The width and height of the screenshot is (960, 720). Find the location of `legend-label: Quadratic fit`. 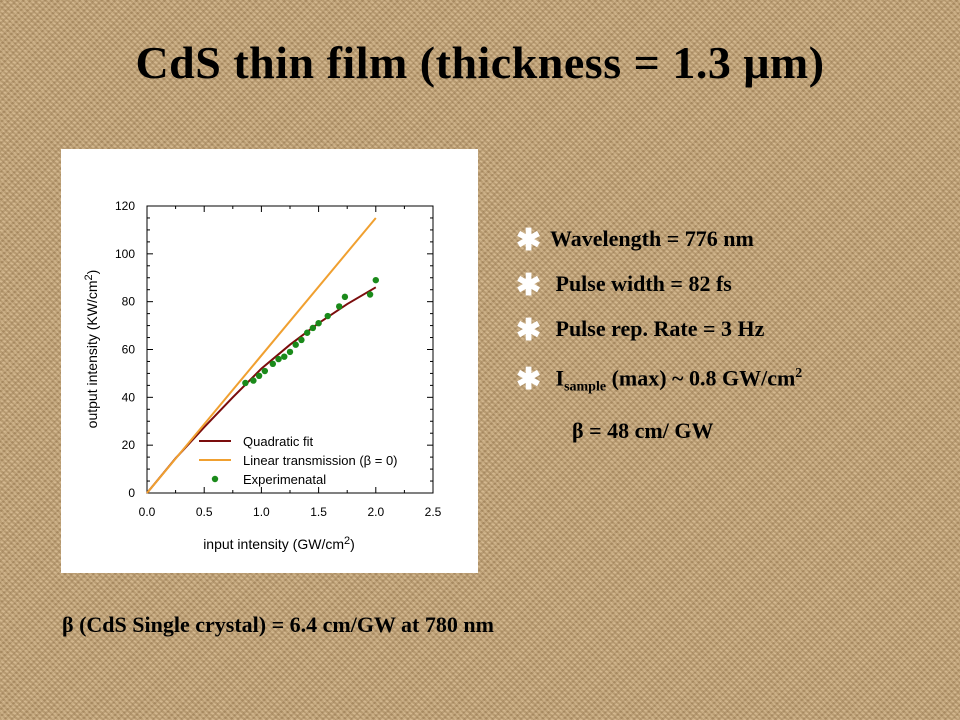

legend-label: Quadratic fit is located at coordinates (278, 441).